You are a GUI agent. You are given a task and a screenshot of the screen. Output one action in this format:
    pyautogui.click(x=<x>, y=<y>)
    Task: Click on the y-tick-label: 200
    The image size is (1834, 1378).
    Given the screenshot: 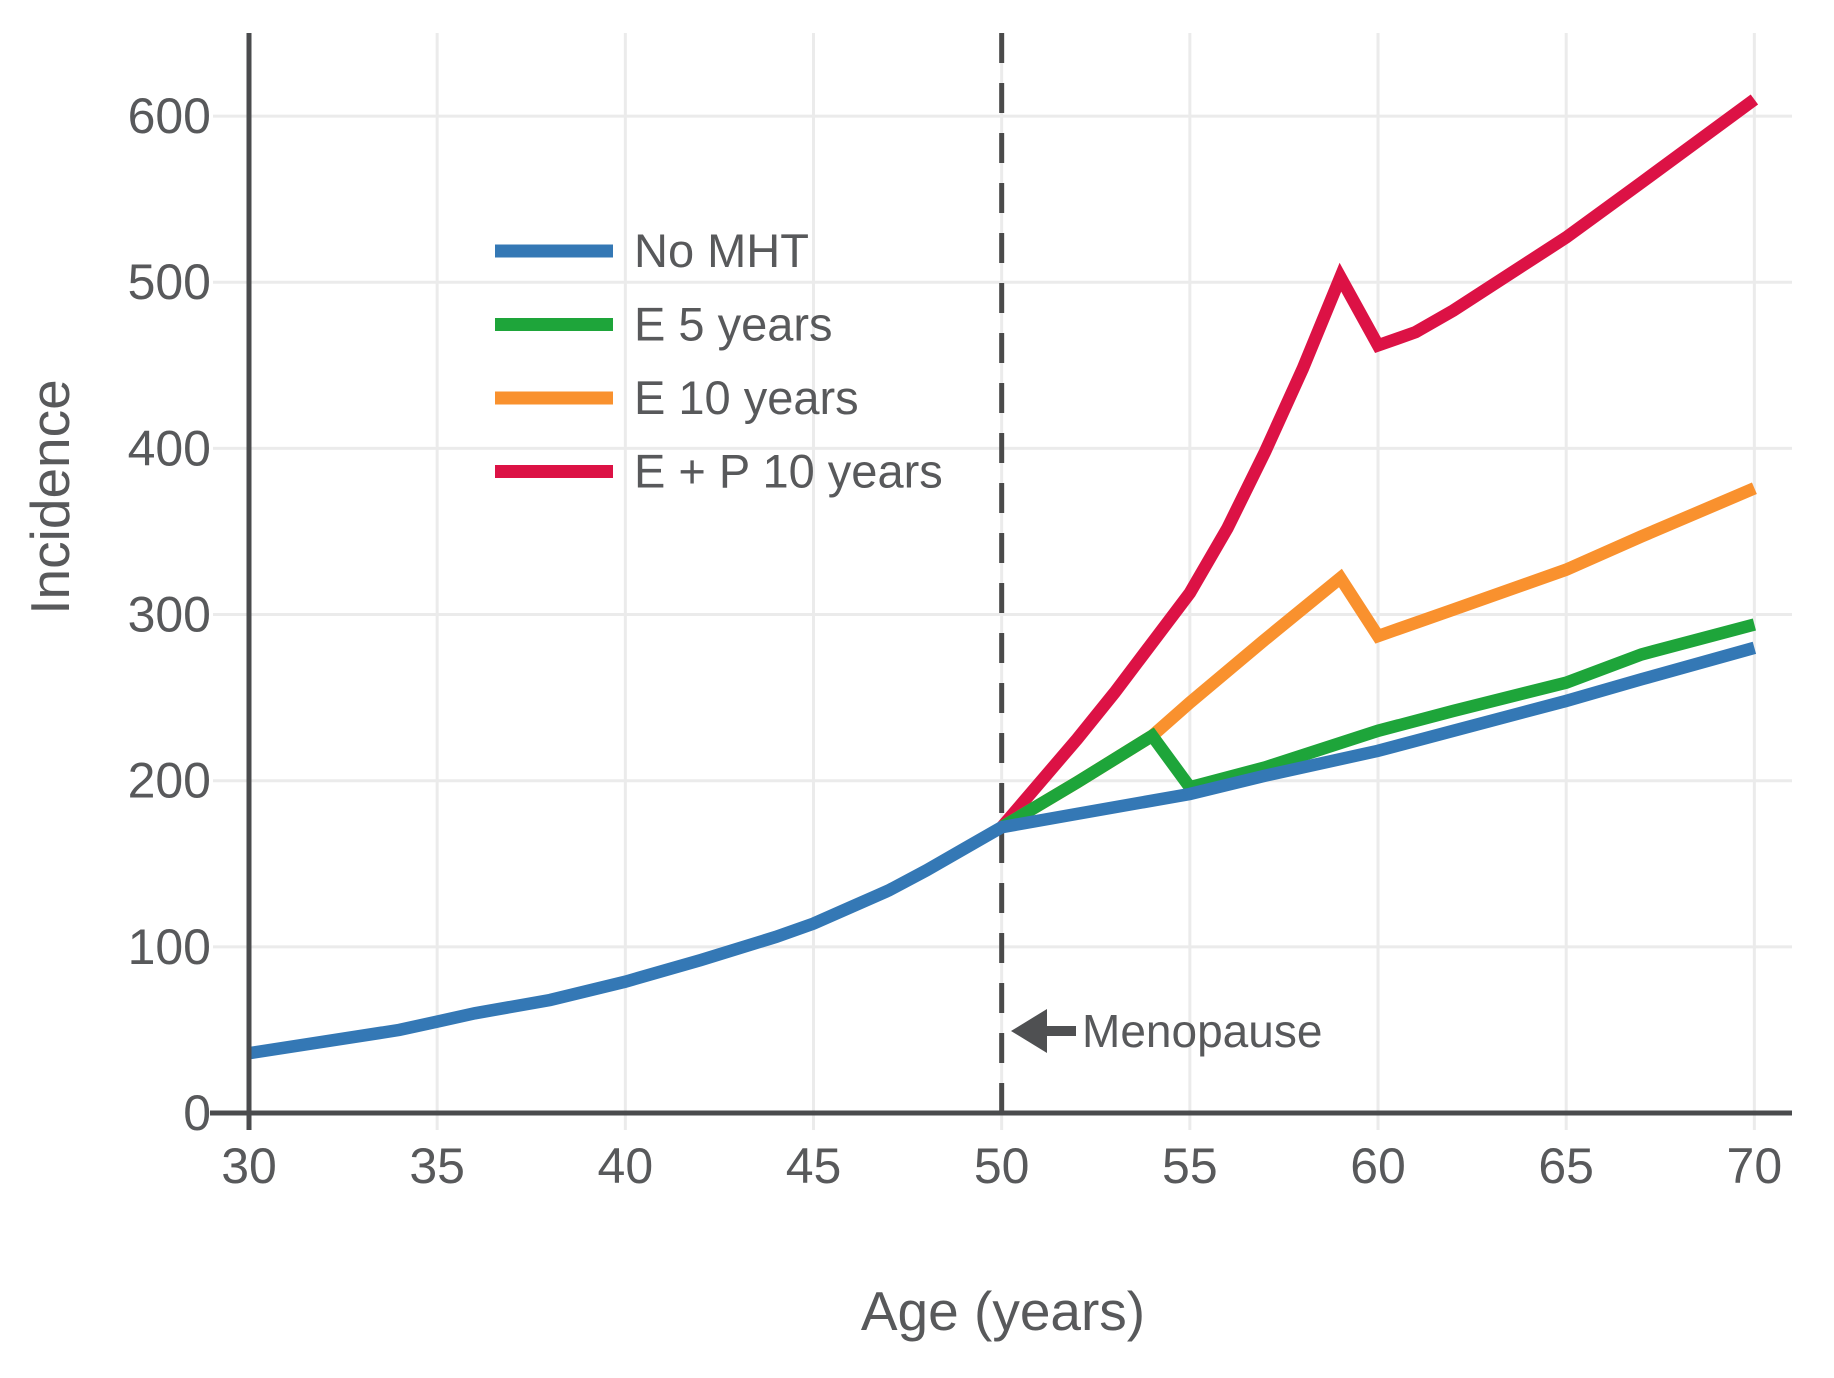 What is the action you would take?
    pyautogui.click(x=169, y=781)
    